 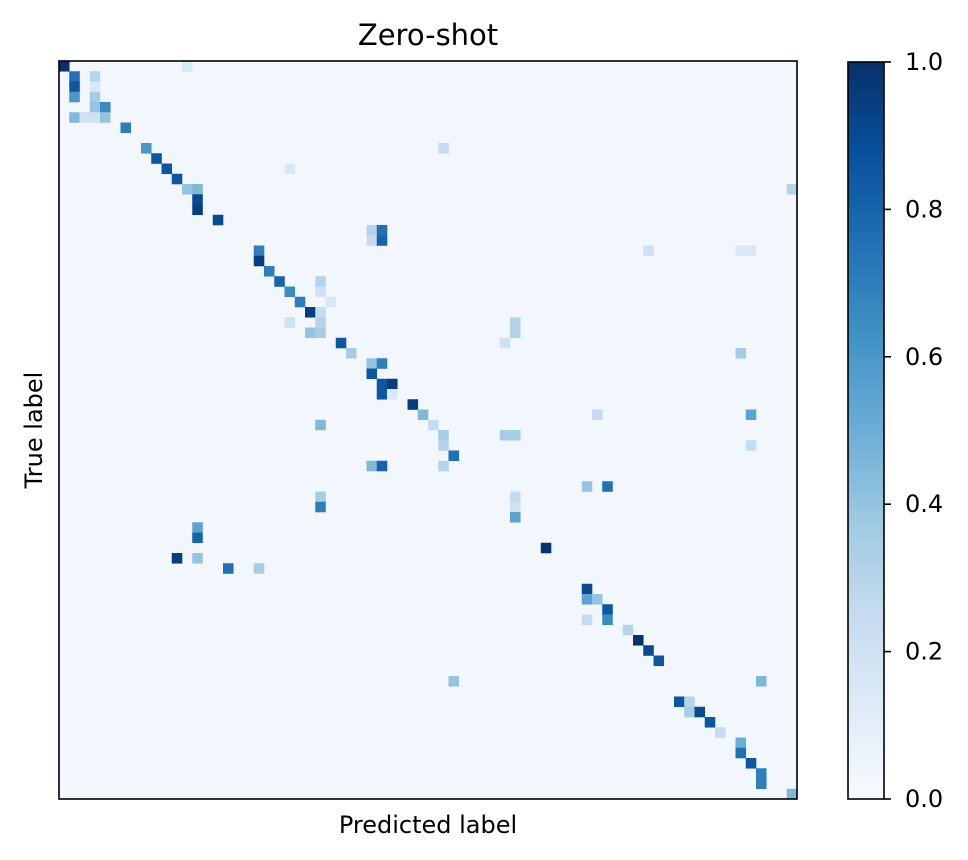 I want to click on chart-title: Zero-shot, so click(x=428, y=35).